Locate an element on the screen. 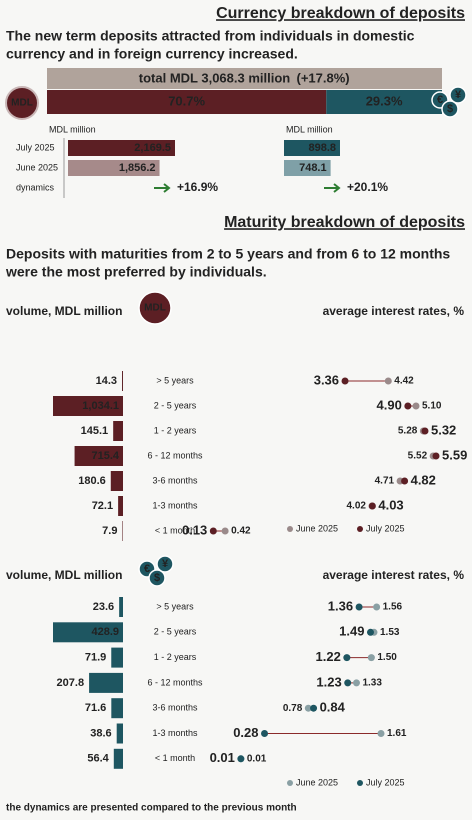 The width and height of the screenshot is (472, 820). rate-label: 0.84 is located at coordinates (333, 707).